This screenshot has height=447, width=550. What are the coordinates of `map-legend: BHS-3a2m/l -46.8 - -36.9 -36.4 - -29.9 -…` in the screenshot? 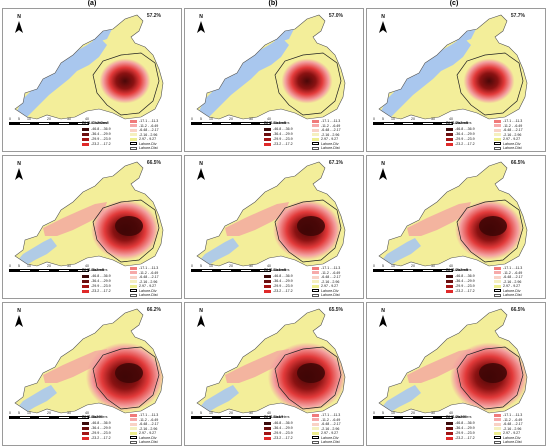 It's located at (131, 282).